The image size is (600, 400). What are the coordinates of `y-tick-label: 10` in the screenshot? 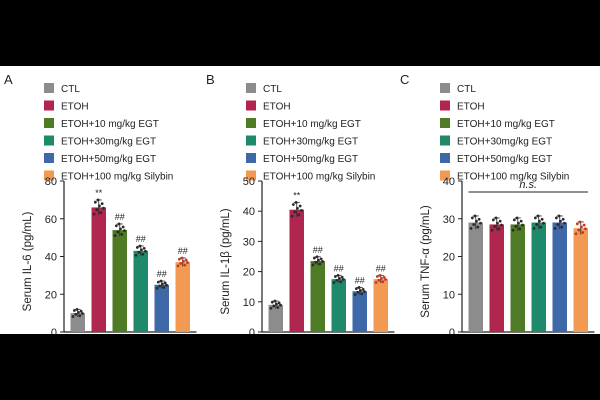 It's located at (449, 295).